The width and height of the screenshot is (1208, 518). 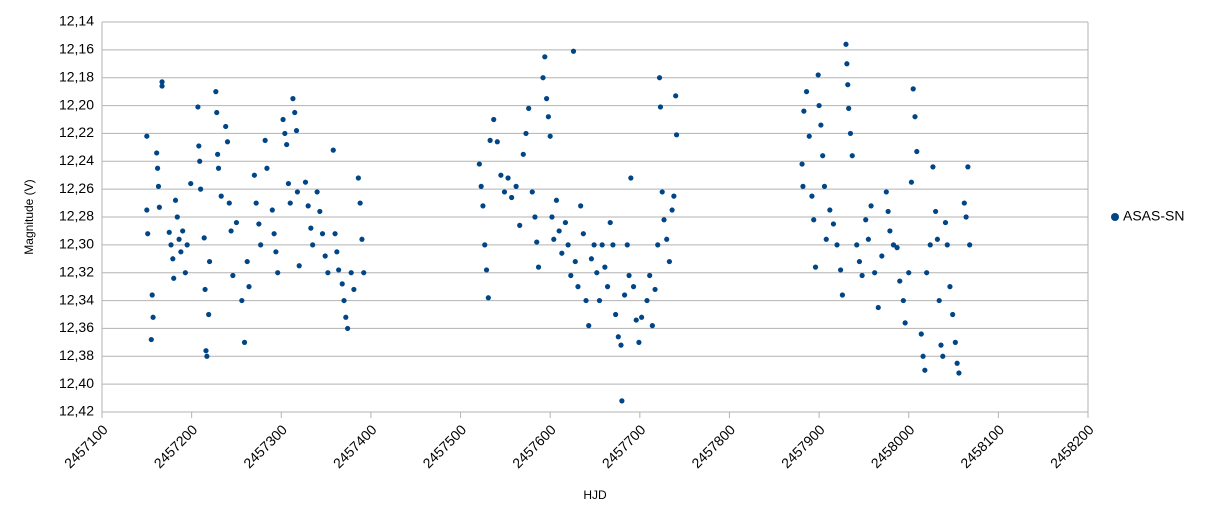 I want to click on y-tick-label: 12,38, so click(x=76, y=355).